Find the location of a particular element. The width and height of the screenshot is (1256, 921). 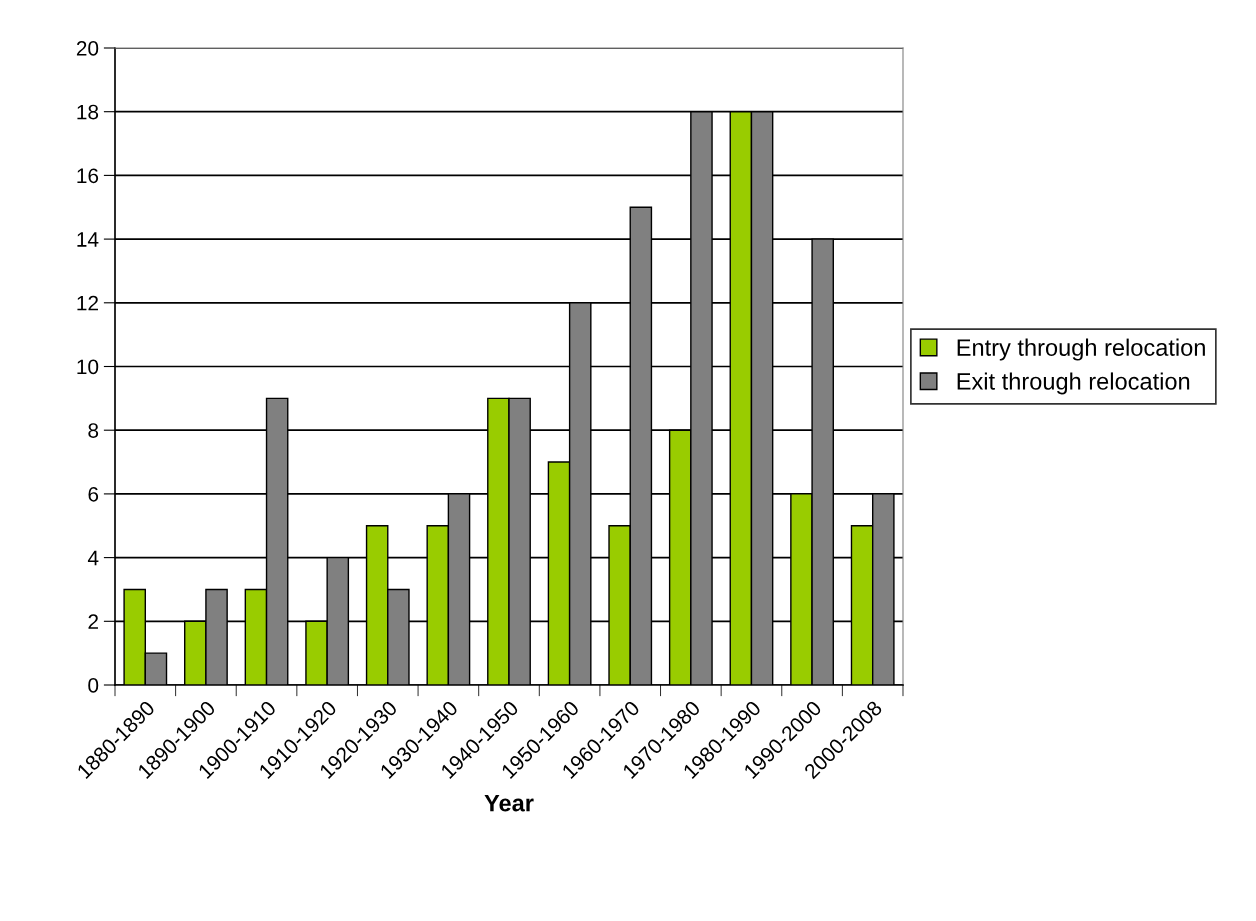

legend-label: Exit through relocation is located at coordinates (1073, 383).